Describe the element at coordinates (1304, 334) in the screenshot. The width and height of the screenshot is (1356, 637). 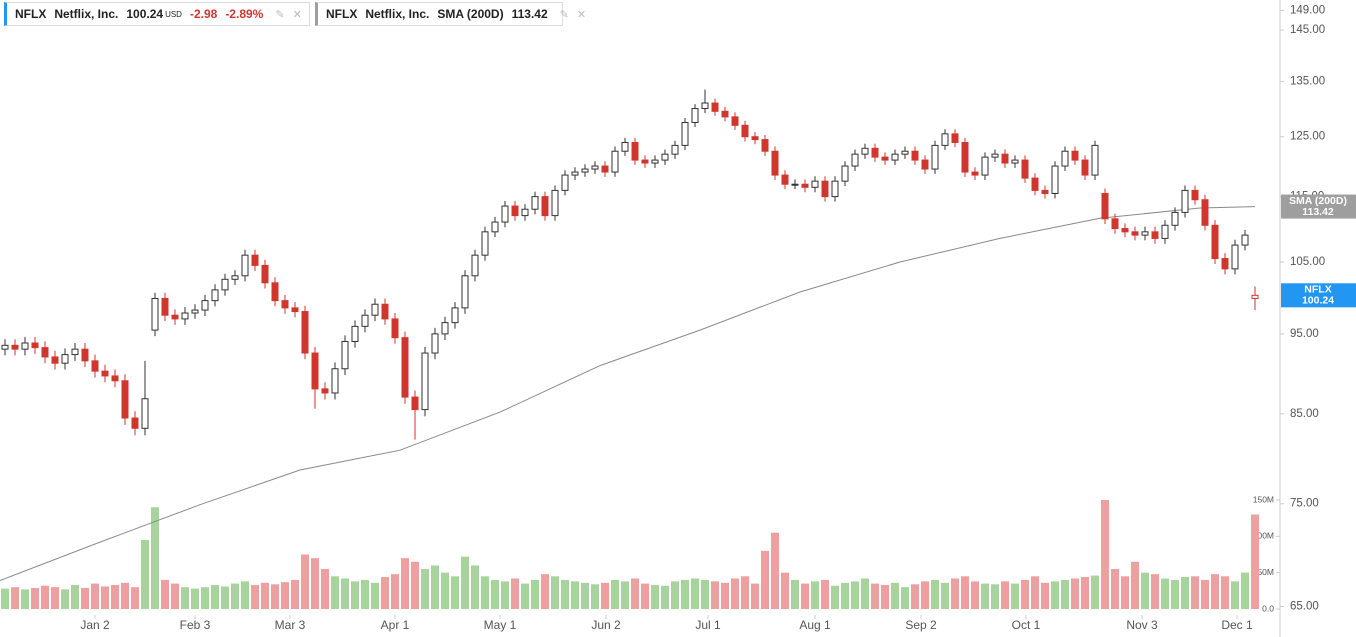
I see `y-tick-label: 95.00` at that location.